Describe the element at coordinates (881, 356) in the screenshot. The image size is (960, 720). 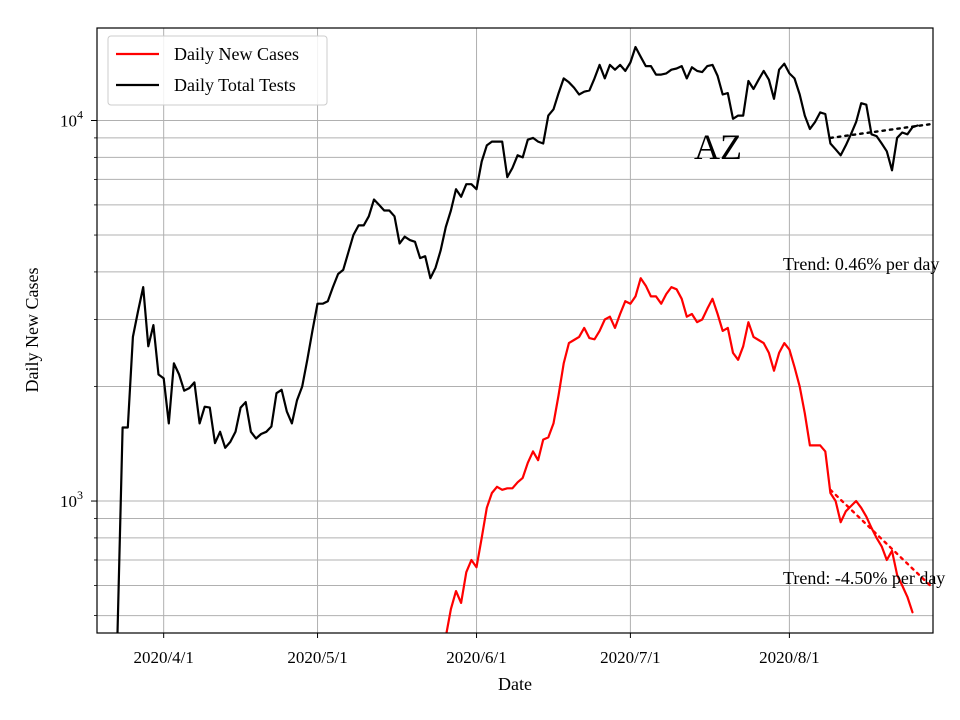
I see `trend-lines` at that location.